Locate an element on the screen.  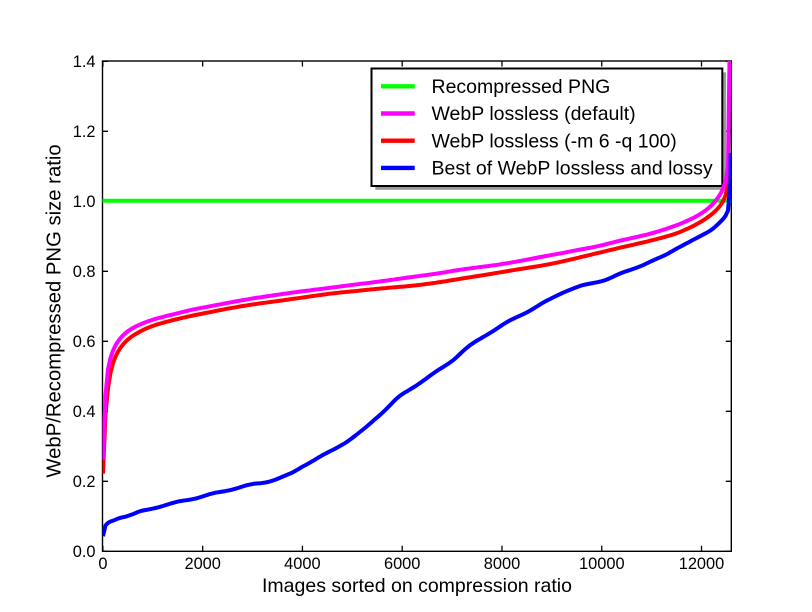
svg-text: WebP lossless (default) is located at coordinates (534, 114).